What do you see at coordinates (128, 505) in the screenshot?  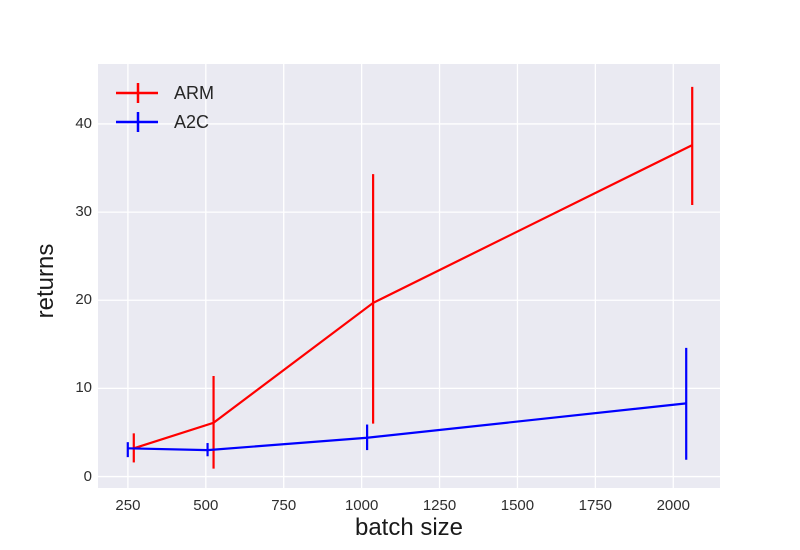 I see `x-tick-label: 250` at bounding box center [128, 505].